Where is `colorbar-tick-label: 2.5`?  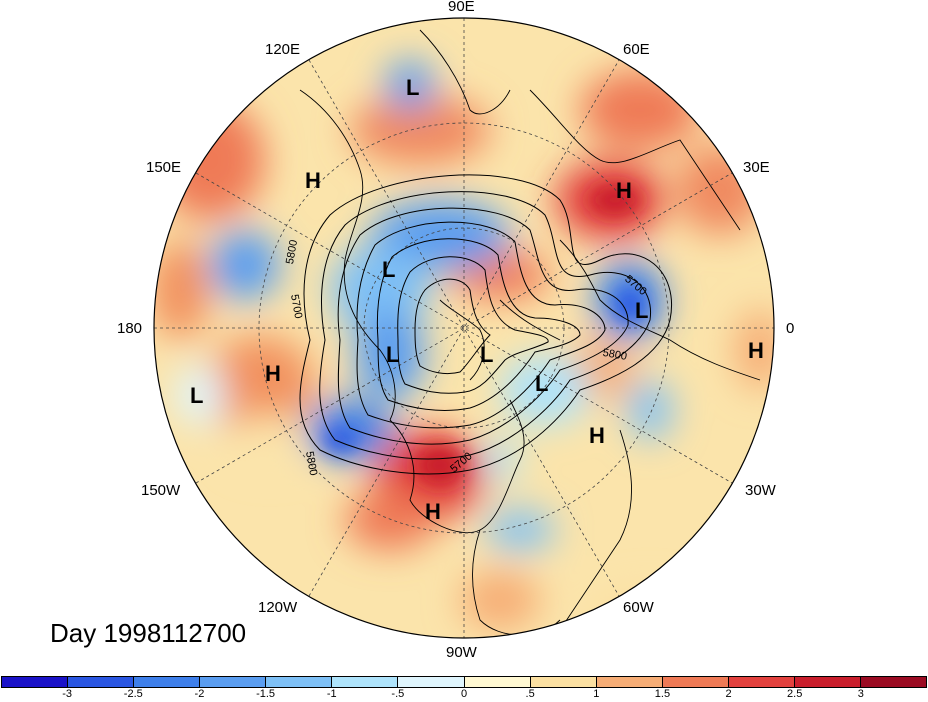 colorbar-tick-label: 2.5 is located at coordinates (795, 694).